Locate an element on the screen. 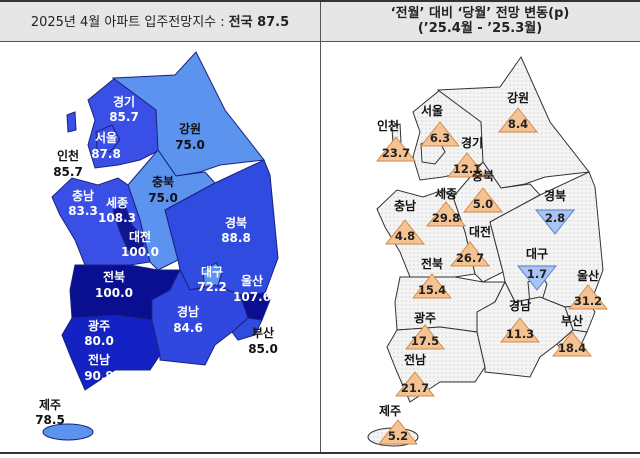 Image resolution: width=640 pixels, height=458 pixels. change-label-chungbuk: 충북 is located at coordinates (483, 175).